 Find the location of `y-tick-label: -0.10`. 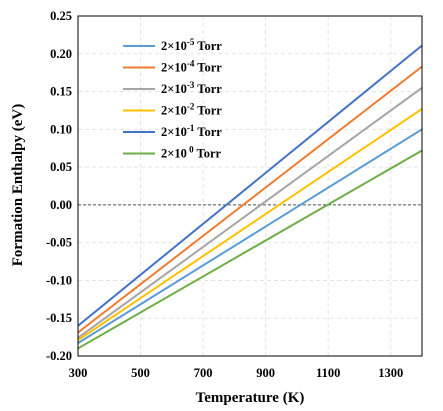

y-tick-label: -0.10 is located at coordinates (59, 280).